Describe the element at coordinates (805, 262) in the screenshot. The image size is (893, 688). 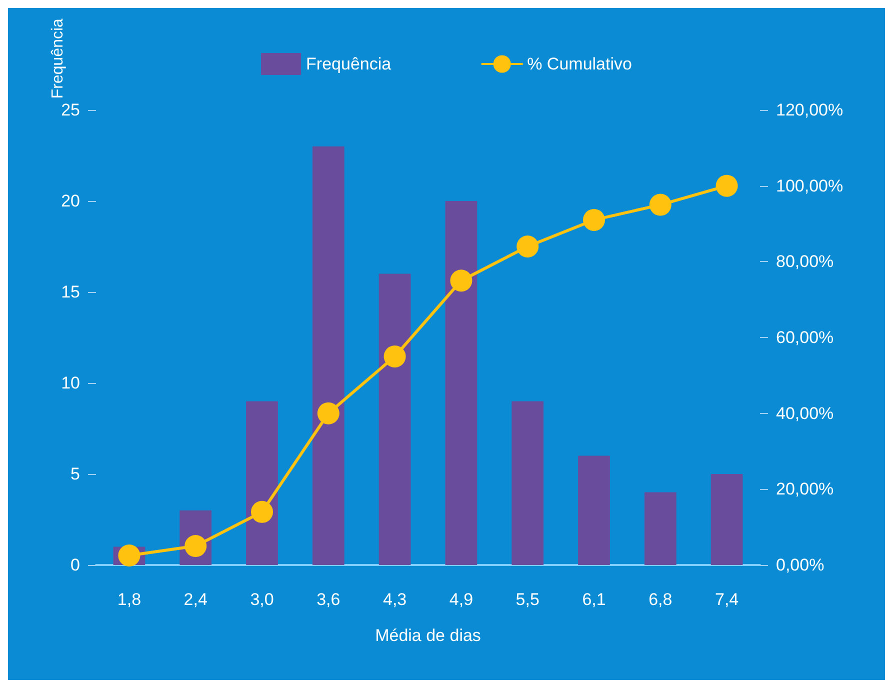
I see `y2-tick-label: 80,00%` at that location.